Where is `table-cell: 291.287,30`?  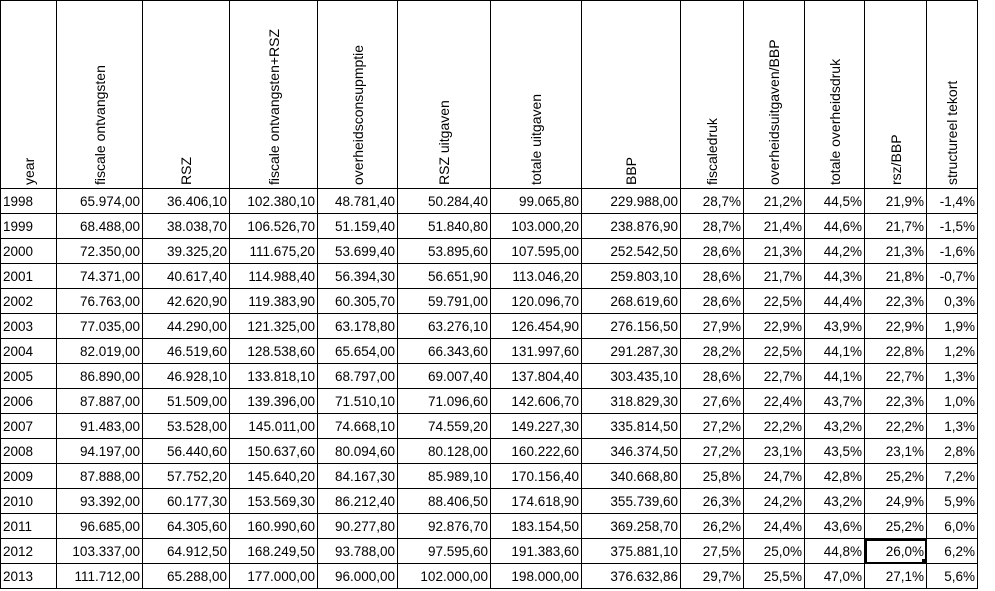
table-cell: 291.287,30 is located at coordinates (631, 351).